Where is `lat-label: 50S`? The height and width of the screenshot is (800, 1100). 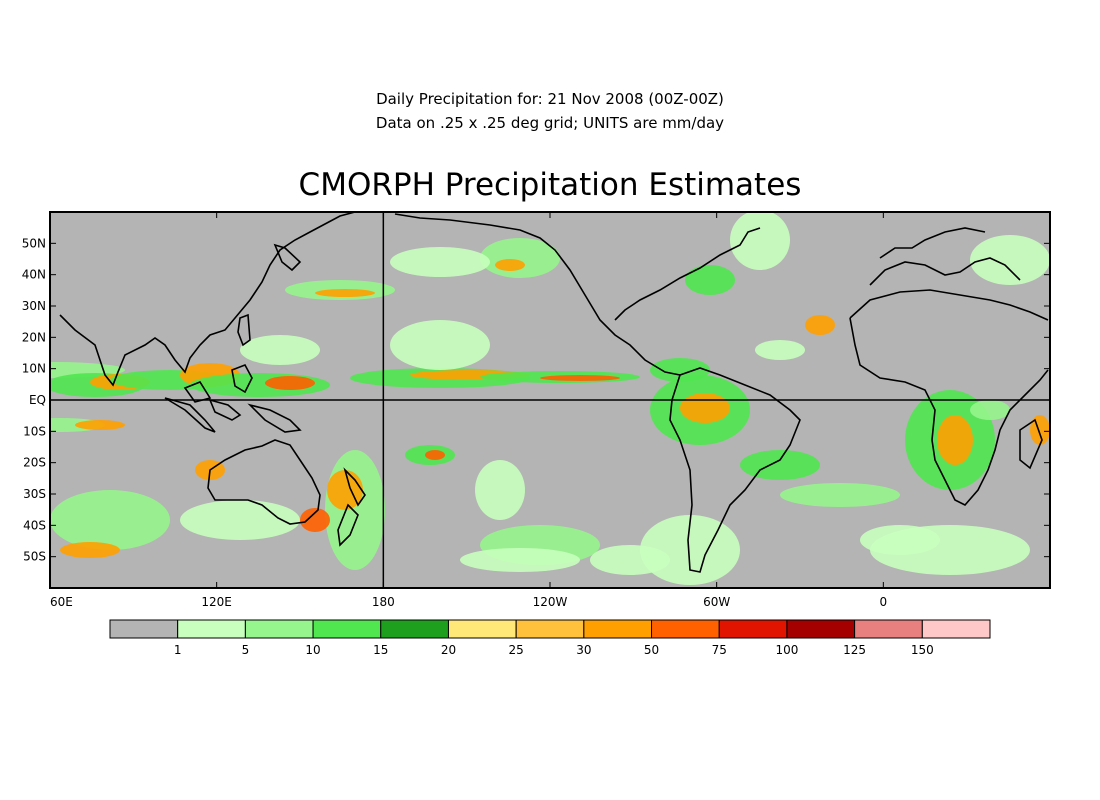
lat-label: 50S is located at coordinates (34, 557).